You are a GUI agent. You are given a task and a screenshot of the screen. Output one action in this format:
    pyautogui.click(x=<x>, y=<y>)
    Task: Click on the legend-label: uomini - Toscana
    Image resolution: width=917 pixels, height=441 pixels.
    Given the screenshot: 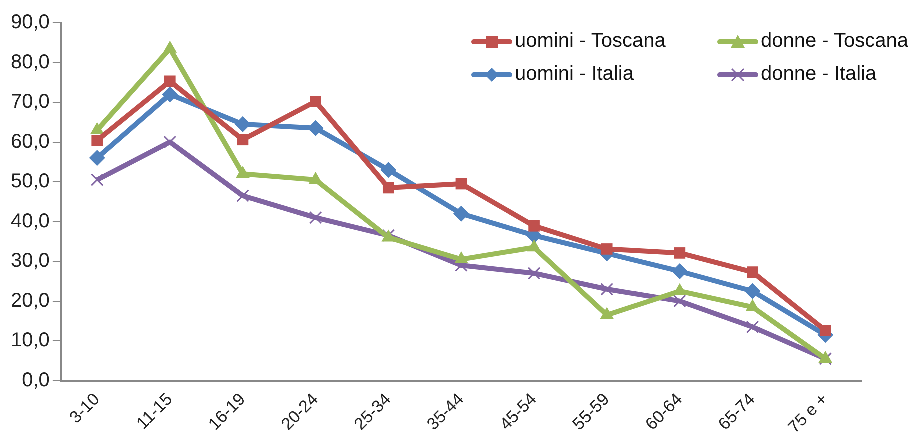 What is the action you would take?
    pyautogui.click(x=590, y=41)
    